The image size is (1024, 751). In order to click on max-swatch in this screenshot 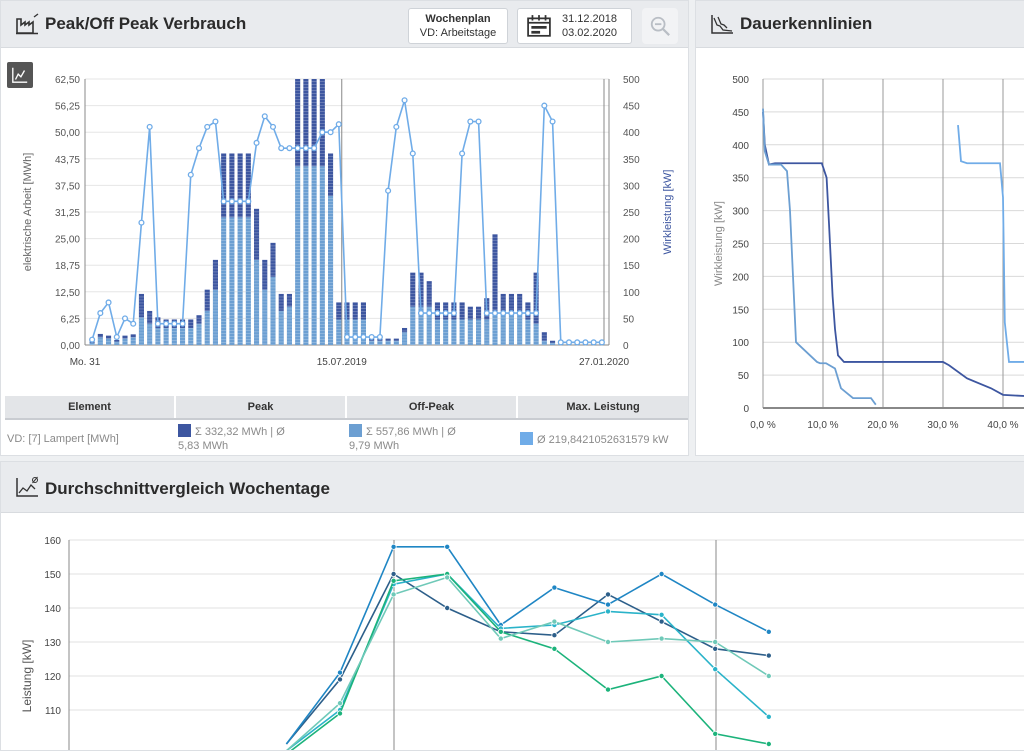, I will do `click(526, 438)`.